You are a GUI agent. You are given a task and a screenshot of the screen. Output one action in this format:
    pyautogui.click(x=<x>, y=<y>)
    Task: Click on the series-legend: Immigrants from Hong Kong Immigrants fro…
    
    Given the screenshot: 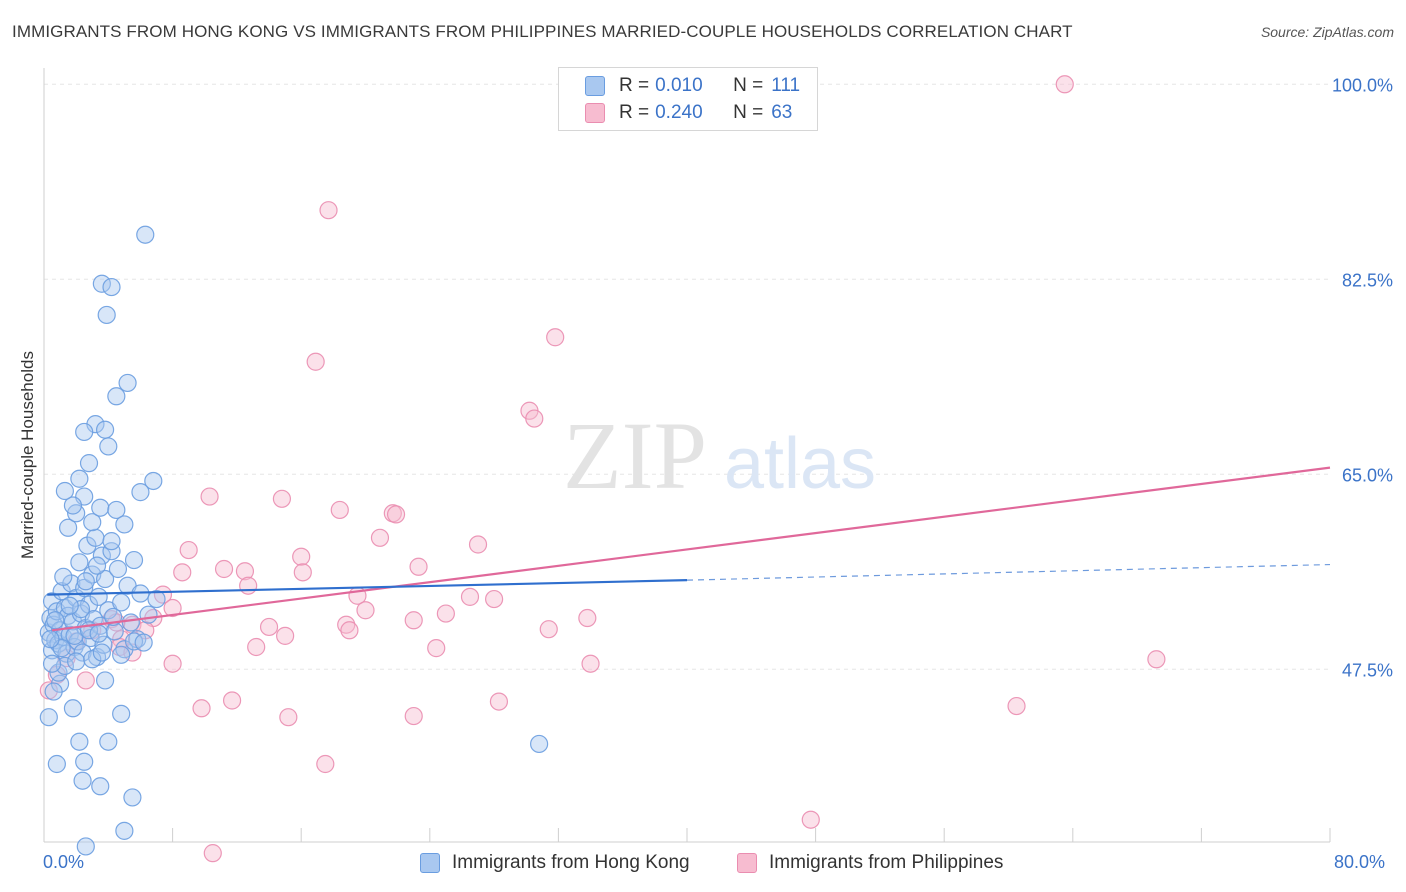 What is the action you would take?
    pyautogui.click(x=703, y=865)
    